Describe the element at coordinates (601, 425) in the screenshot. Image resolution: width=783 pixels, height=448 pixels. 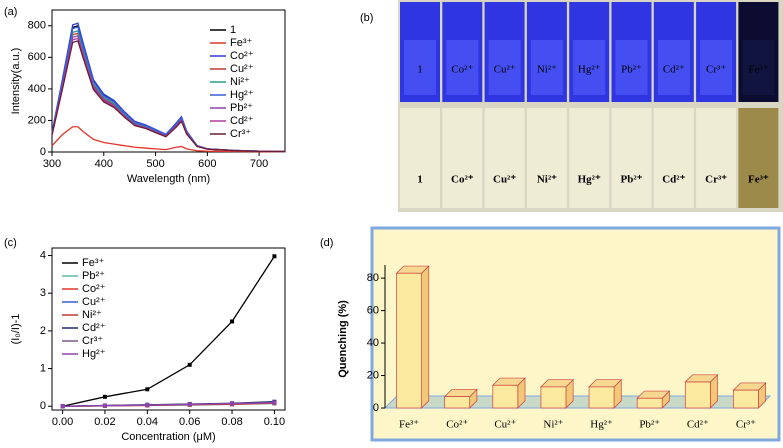
I see `x-tick-label: Hg²⁺` at that location.